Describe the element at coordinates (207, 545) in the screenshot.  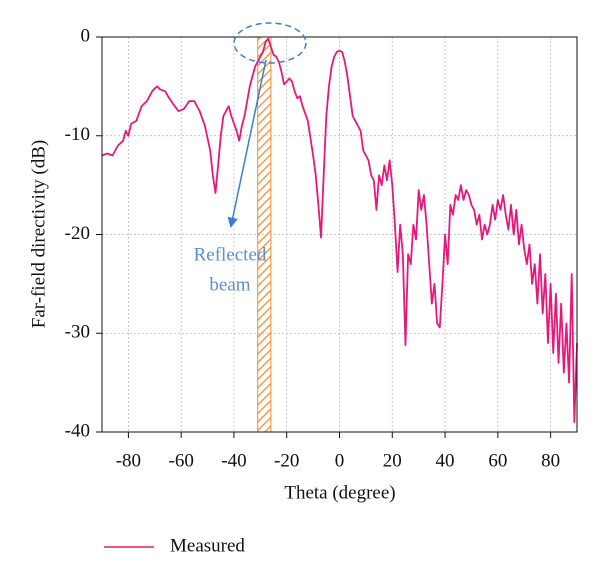
I see `legend-label: Measured` at that location.